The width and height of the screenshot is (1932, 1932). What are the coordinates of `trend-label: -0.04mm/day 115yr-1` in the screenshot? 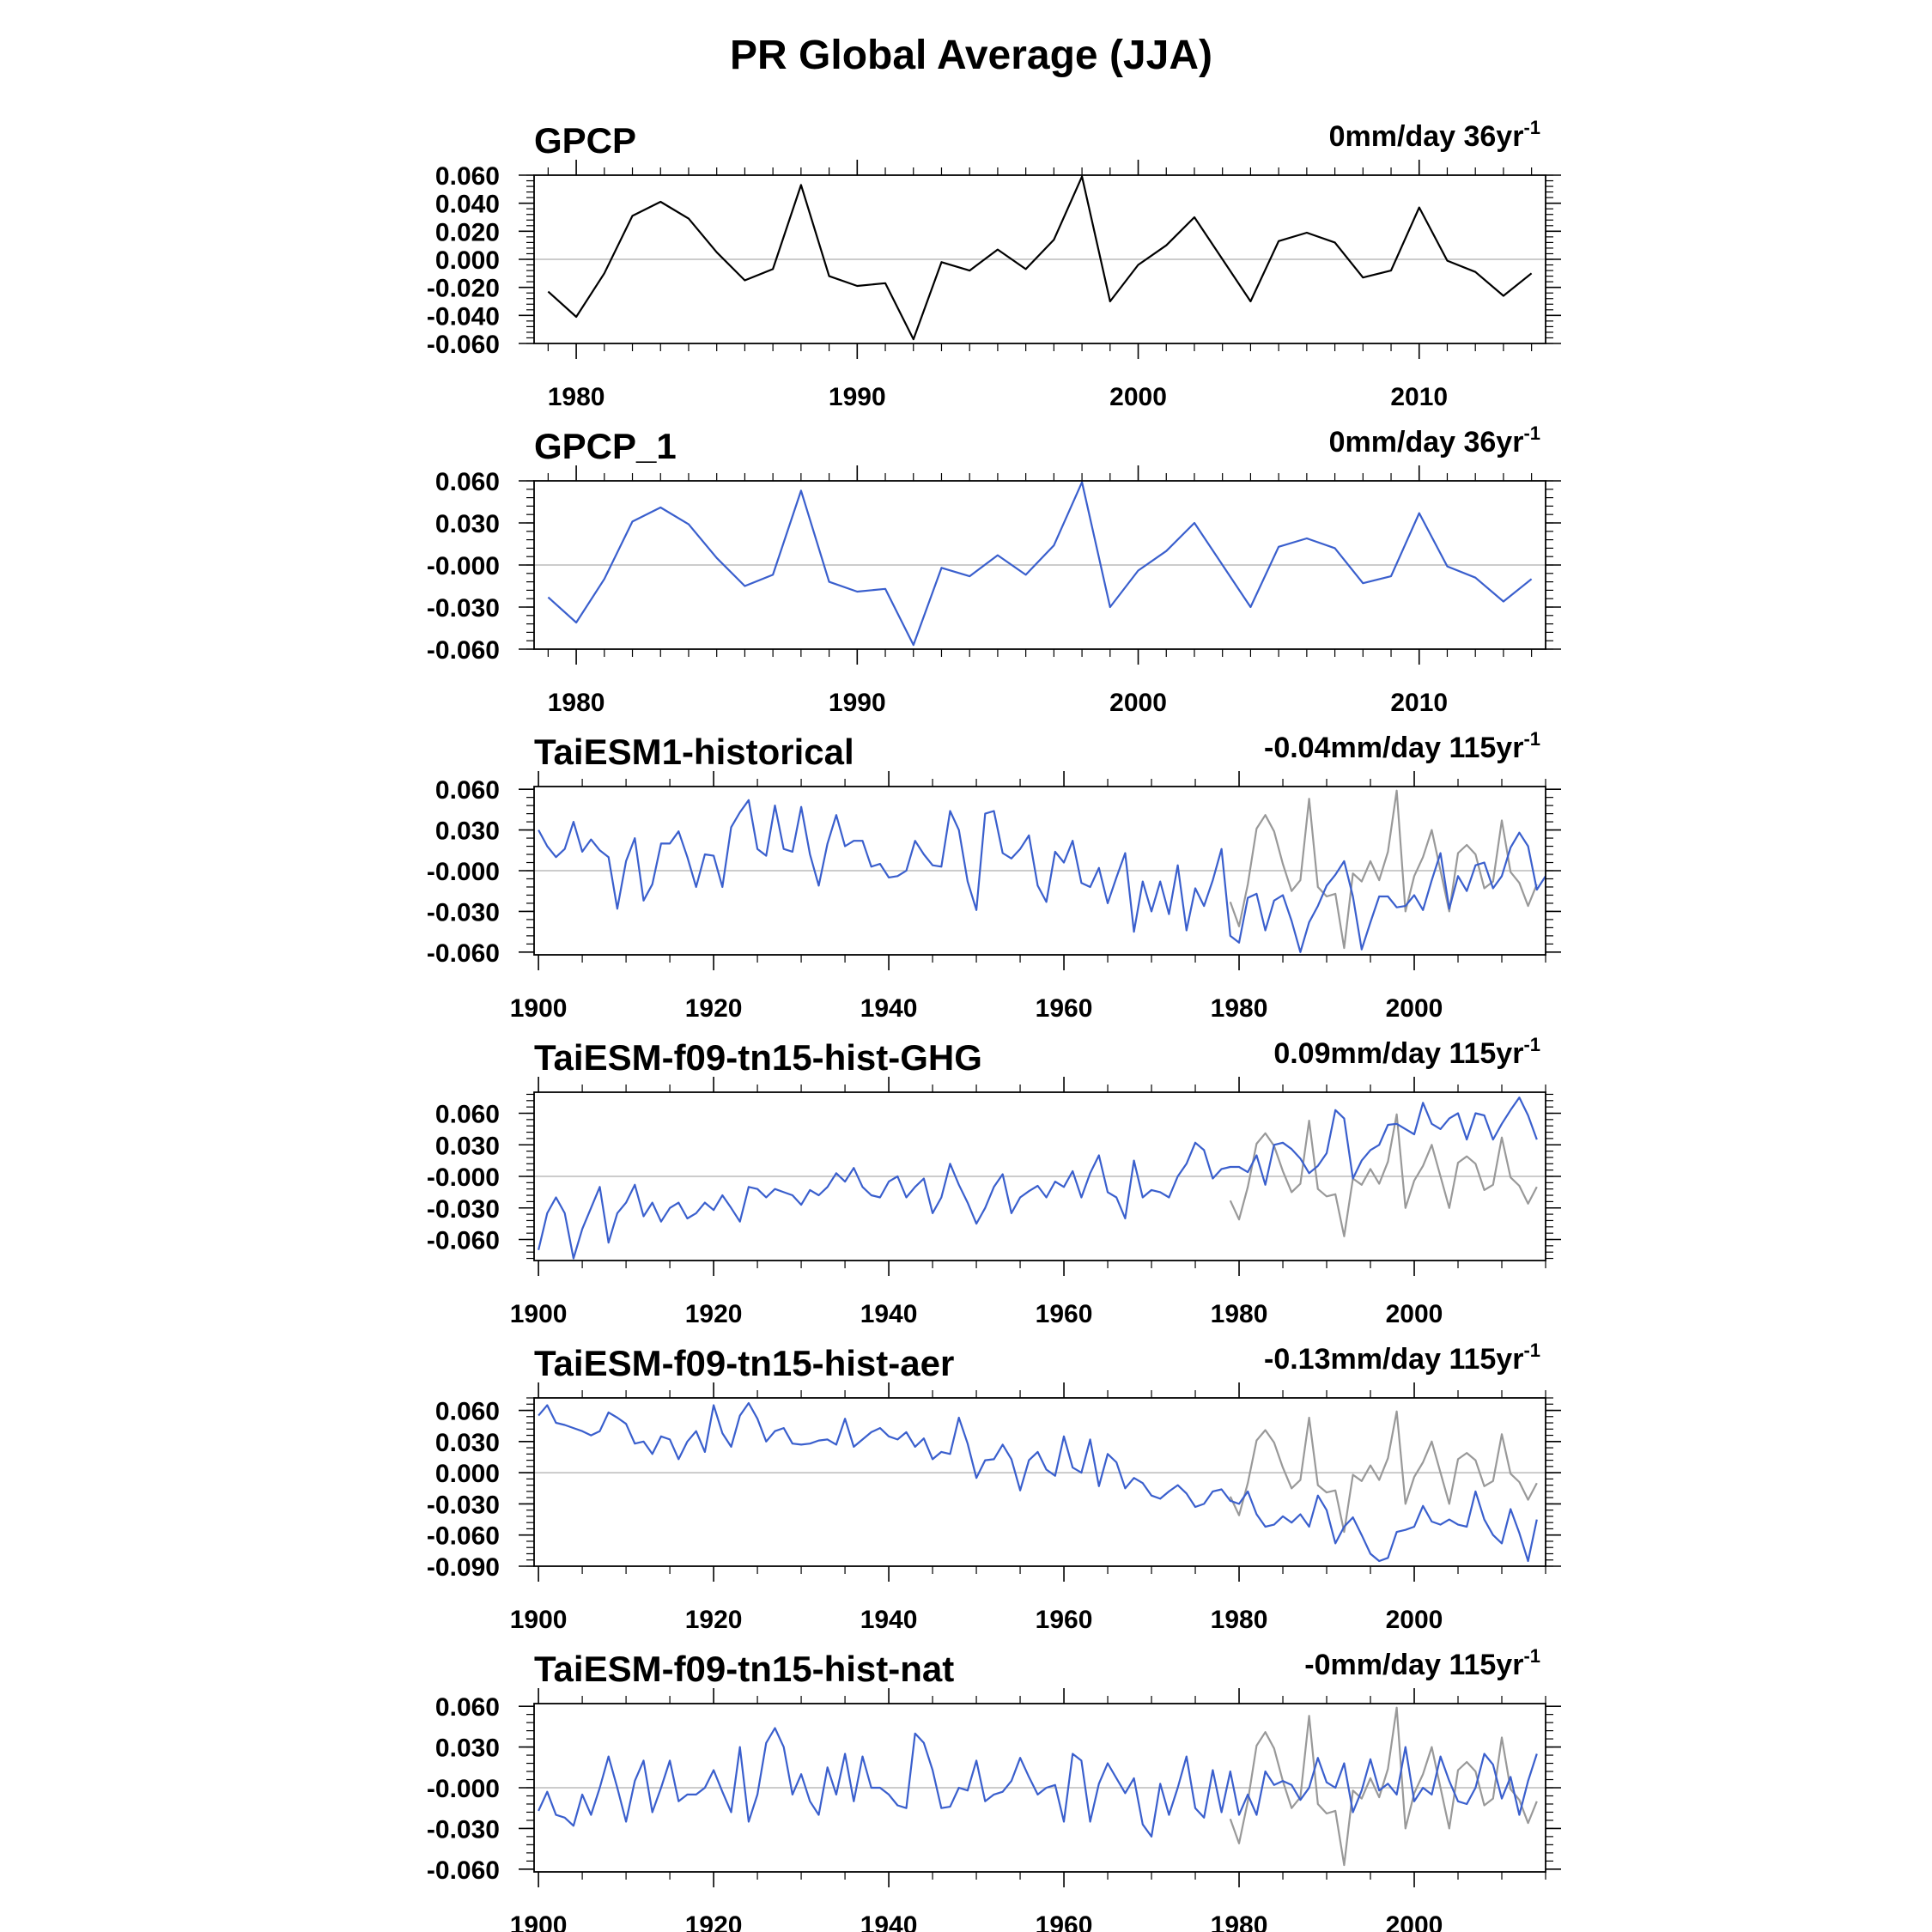 It's located at (1402, 746).